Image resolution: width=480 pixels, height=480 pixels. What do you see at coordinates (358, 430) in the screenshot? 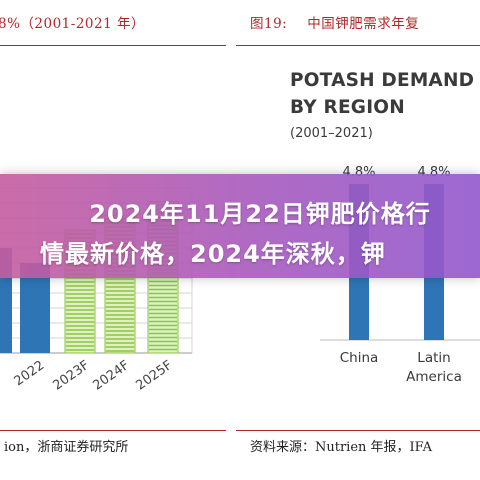
I see `right-bottom-rule` at bounding box center [358, 430].